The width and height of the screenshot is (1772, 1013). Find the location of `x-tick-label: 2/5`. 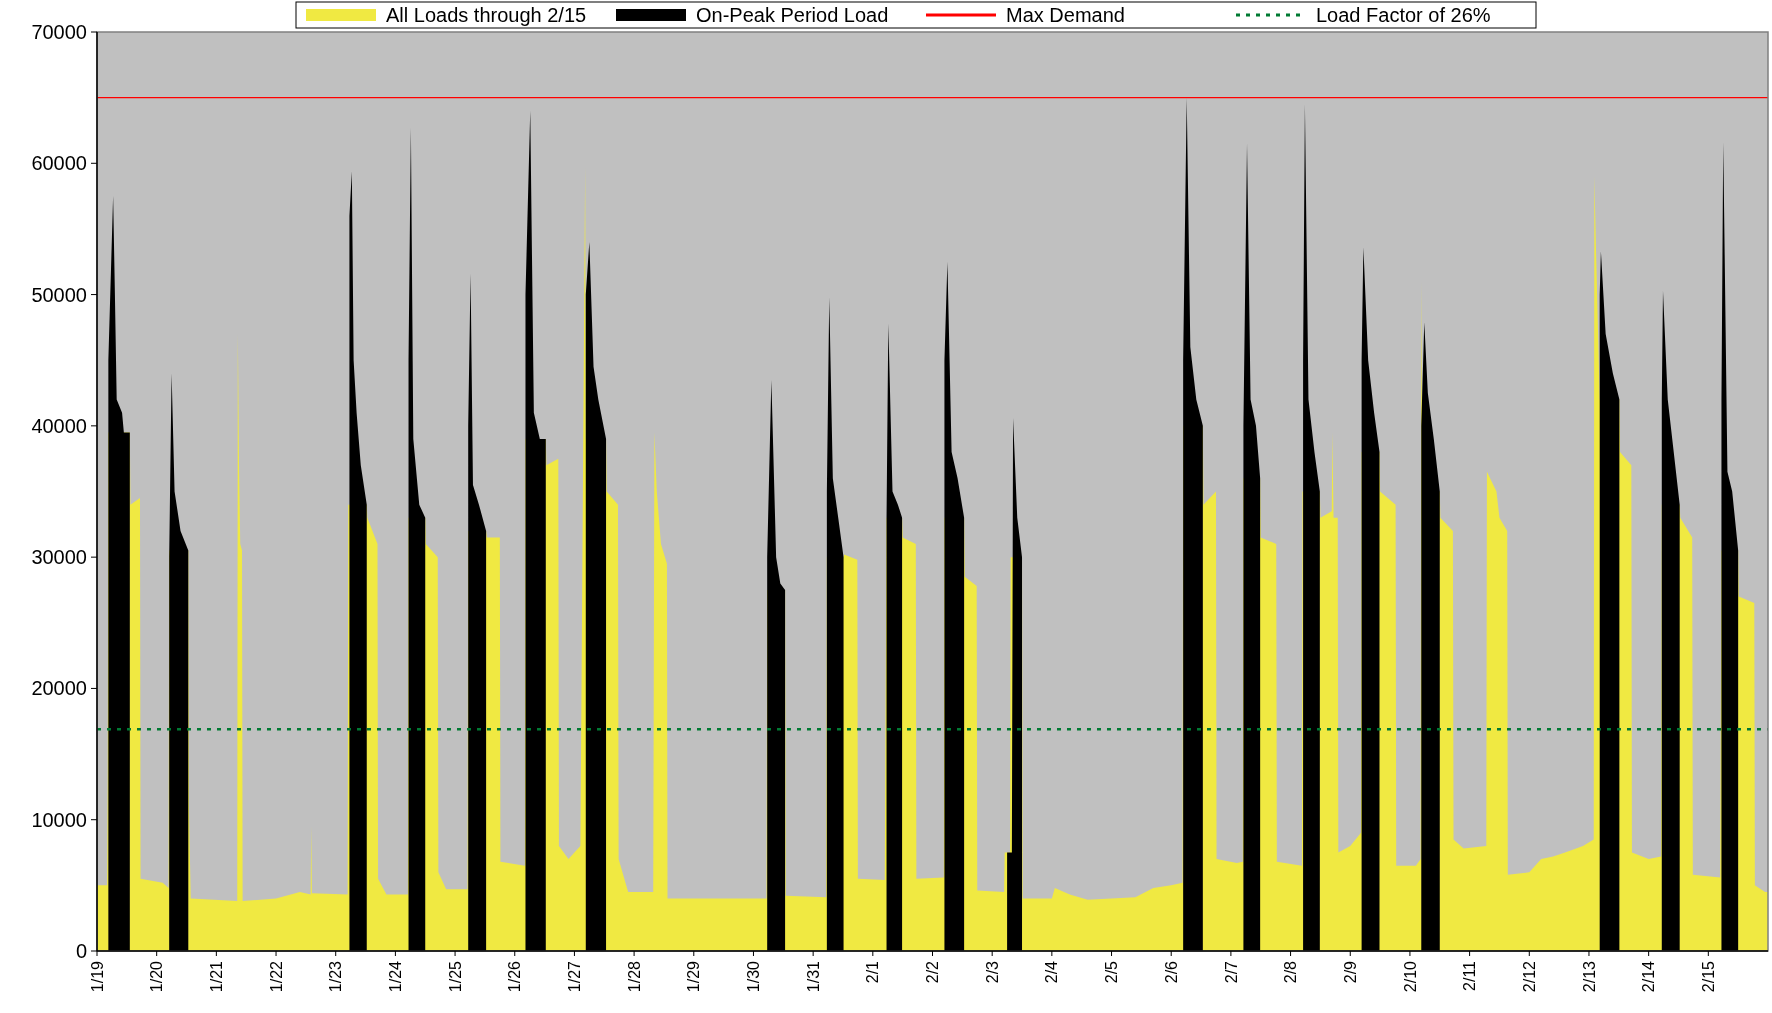

x-tick-label: 2/5 is located at coordinates (1112, 972).